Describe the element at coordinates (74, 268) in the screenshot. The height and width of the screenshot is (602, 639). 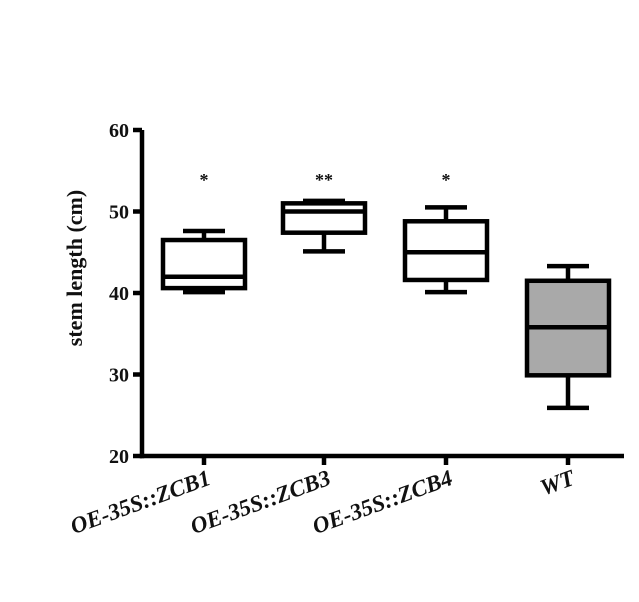
I see `y-axis-label: stem length (cm)` at that location.